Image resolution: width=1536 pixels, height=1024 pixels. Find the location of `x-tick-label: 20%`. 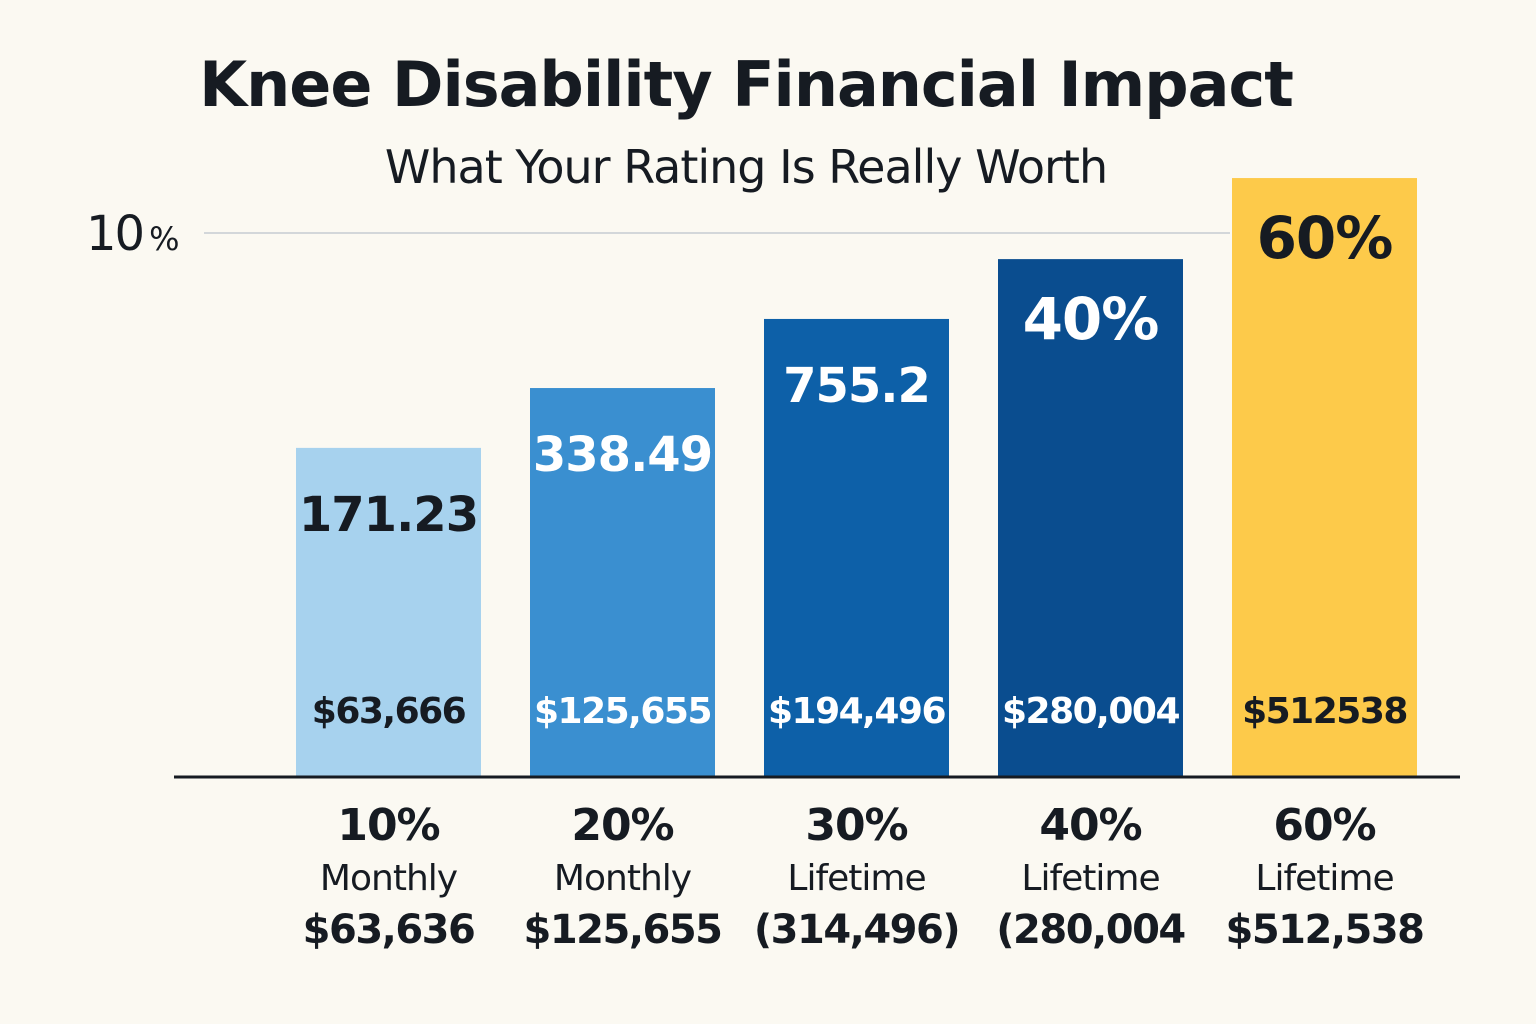

x-tick-label: 20% is located at coordinates (622, 825).